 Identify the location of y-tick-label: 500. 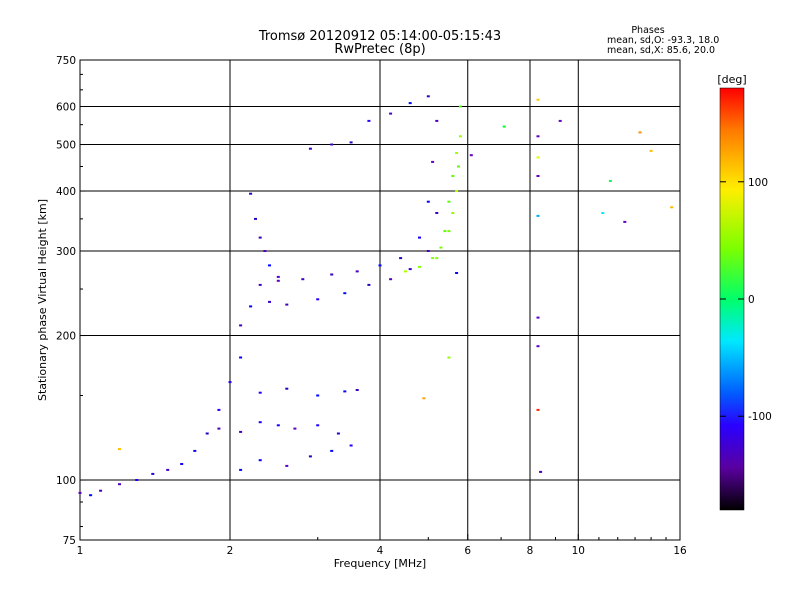
(66, 146).